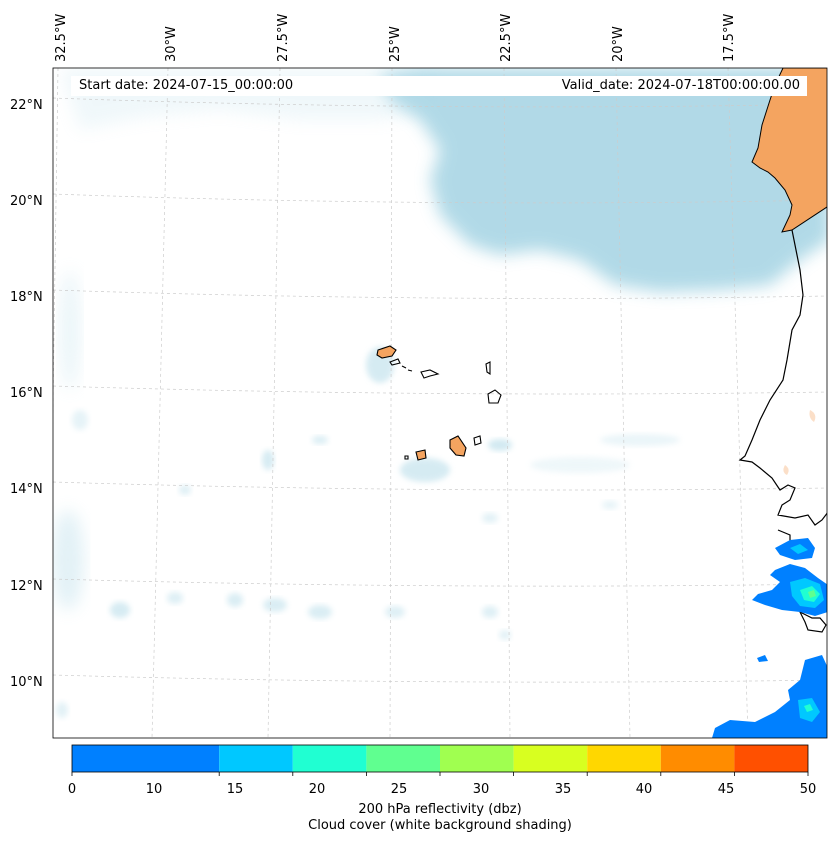 The width and height of the screenshot is (837, 843). Describe the element at coordinates (808, 789) in the screenshot. I see `colorbar-tick-label: 50` at that location.